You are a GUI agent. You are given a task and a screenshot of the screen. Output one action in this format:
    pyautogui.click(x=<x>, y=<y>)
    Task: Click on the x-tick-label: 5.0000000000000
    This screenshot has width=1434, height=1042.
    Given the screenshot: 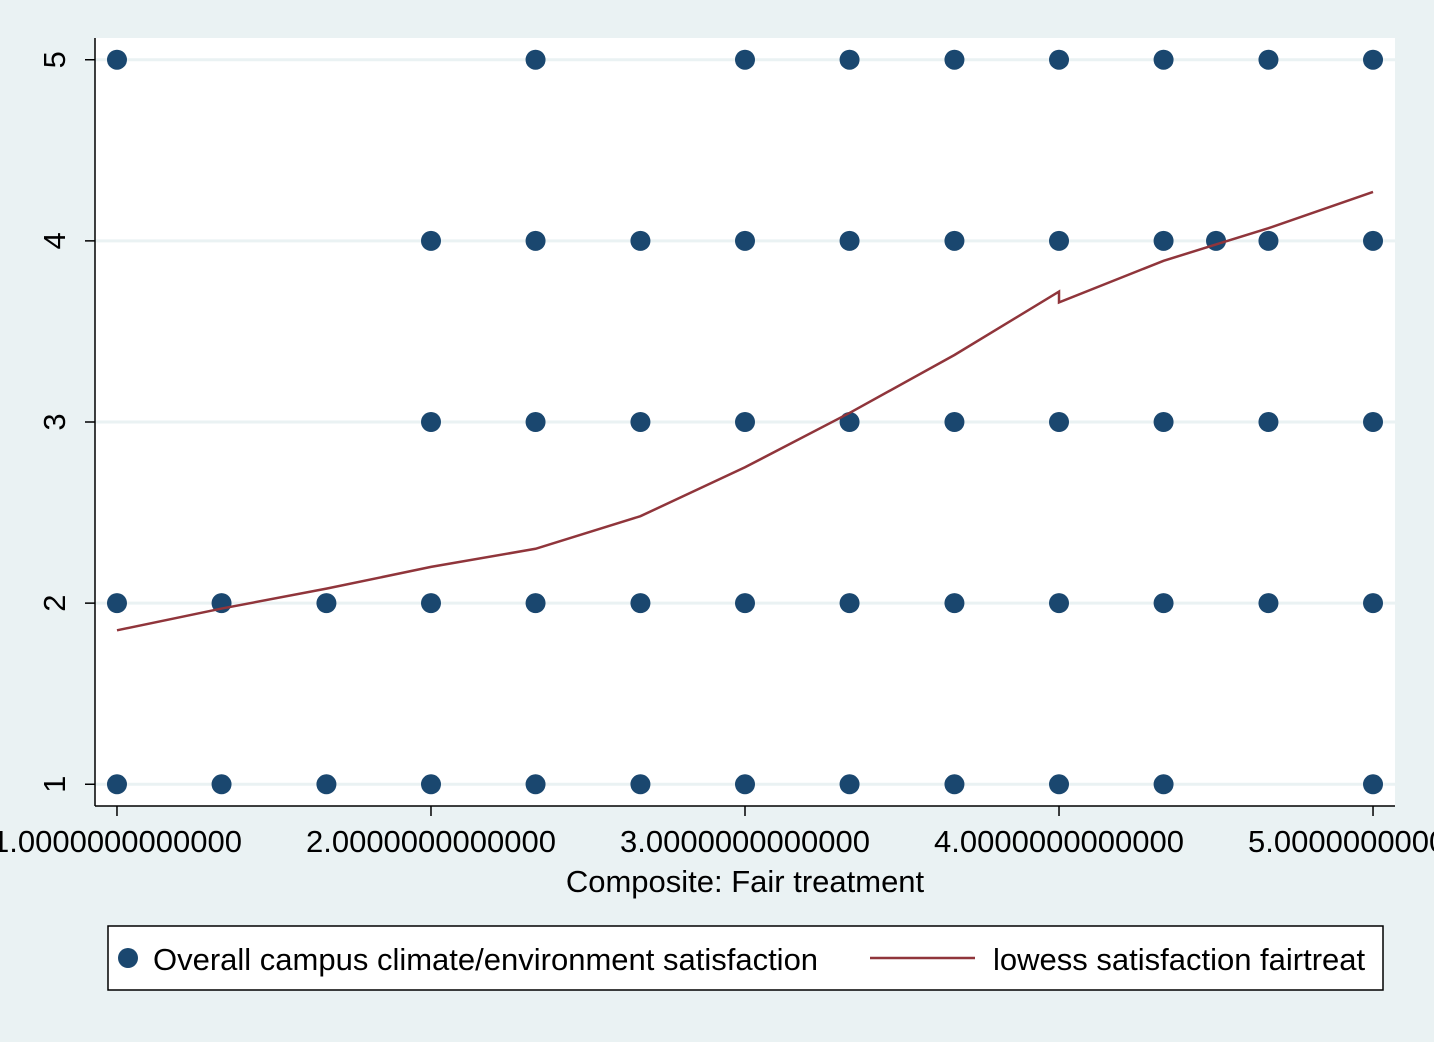 What is the action you would take?
    pyautogui.click(x=1341, y=841)
    